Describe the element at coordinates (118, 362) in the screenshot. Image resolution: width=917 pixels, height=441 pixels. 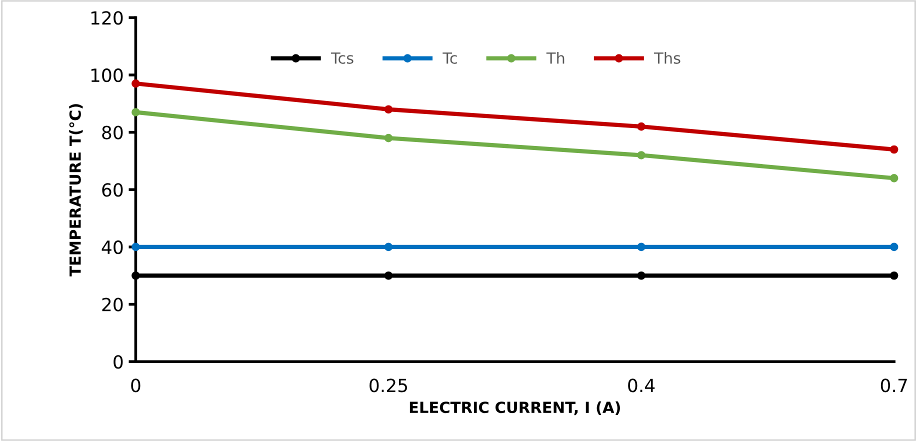
I see `y-tick-label: 0` at that location.